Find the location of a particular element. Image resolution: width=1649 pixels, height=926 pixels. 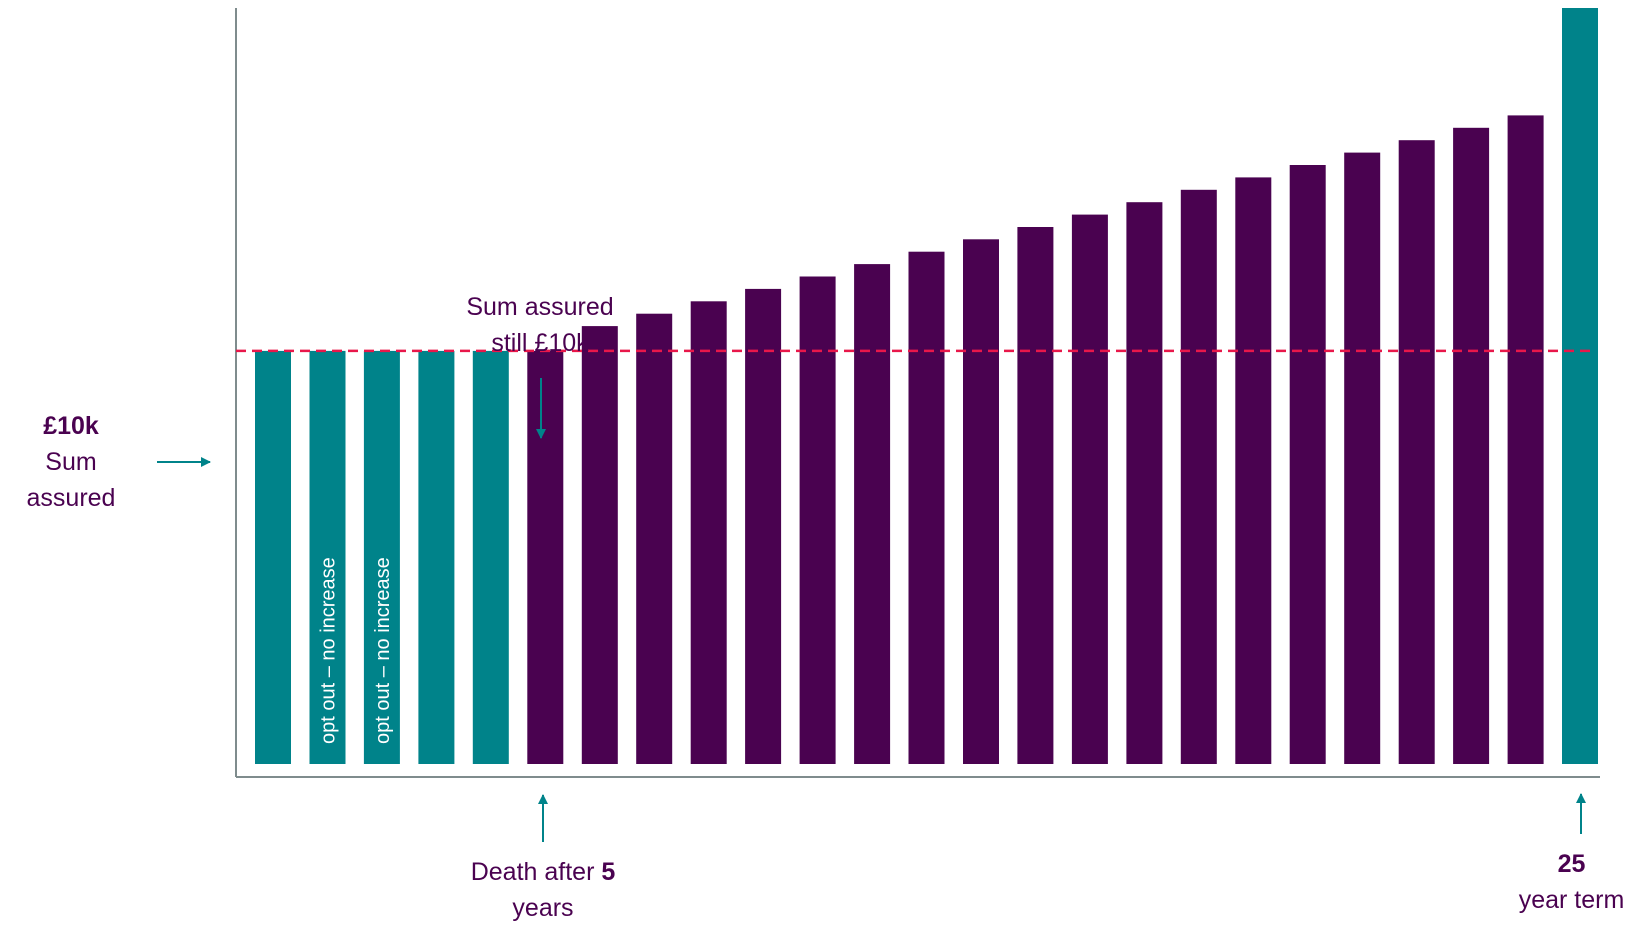

term-text: year term is located at coordinates (1571, 900).